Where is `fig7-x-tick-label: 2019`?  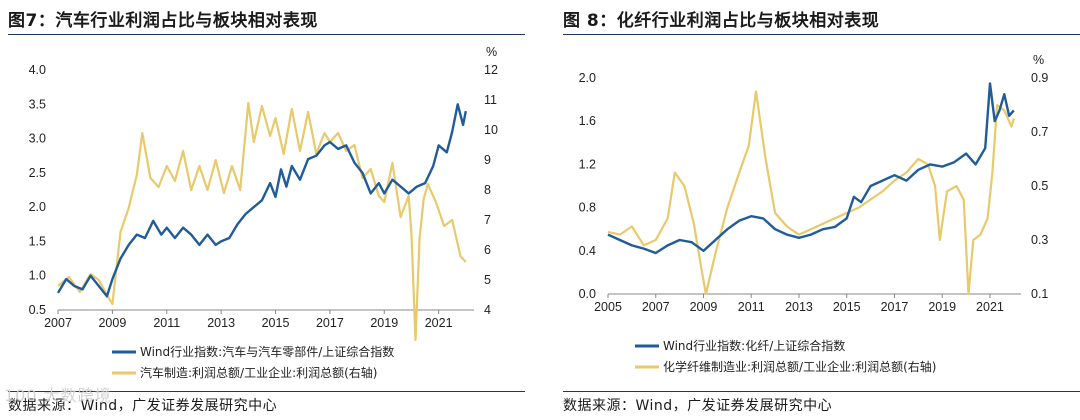 fig7-x-tick-label: 2019 is located at coordinates (384, 323).